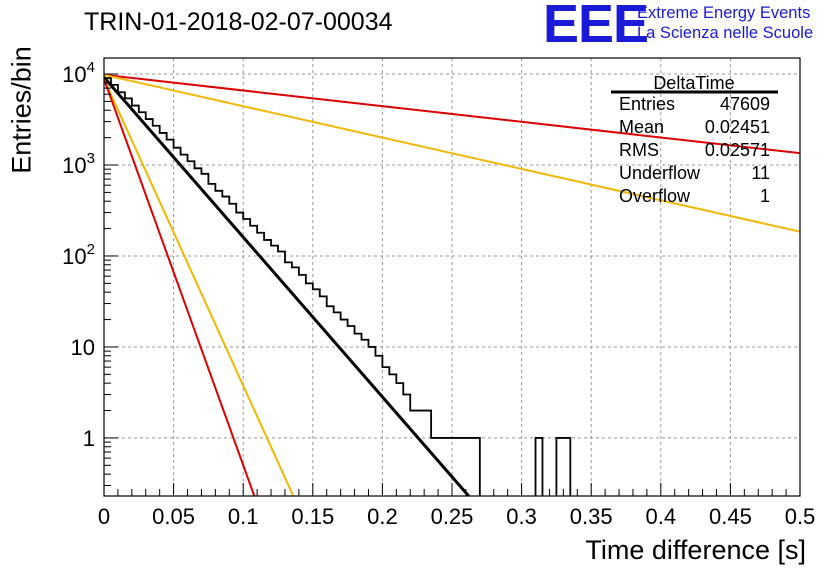 The image size is (836, 572). I want to click on y-tick-label: 10², so click(78, 255).